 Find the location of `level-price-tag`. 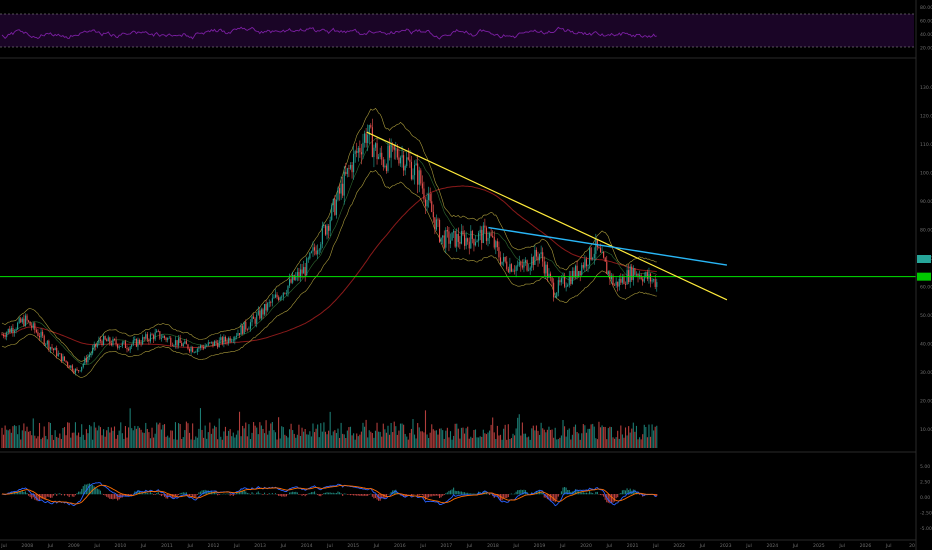

level-price-tag is located at coordinates (924, 276).